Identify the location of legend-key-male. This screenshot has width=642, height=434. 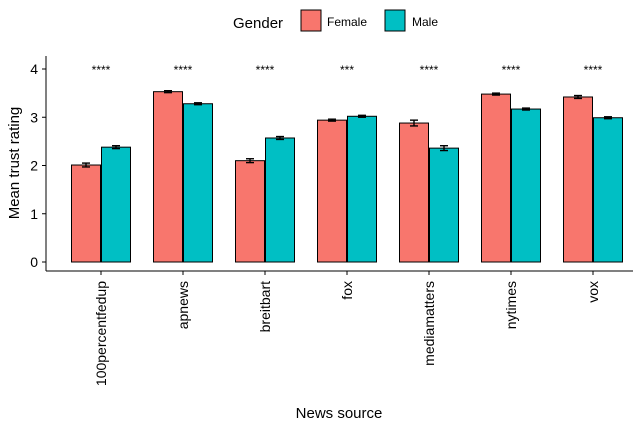
(395, 20).